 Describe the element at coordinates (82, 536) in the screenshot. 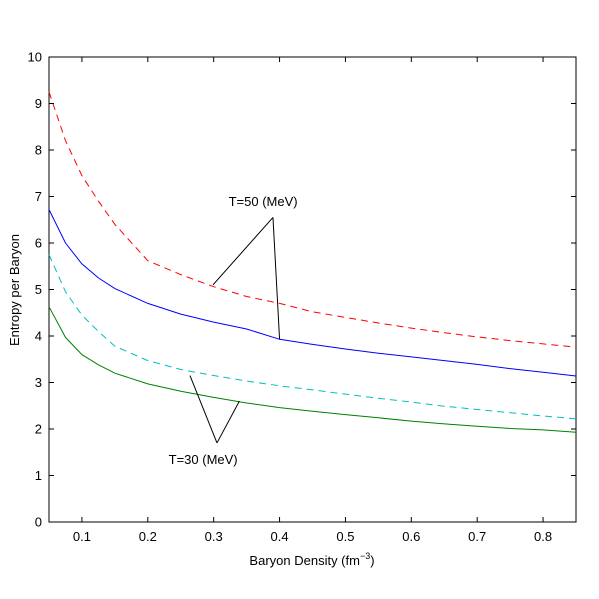

I see `x-tick-label: 0.1` at that location.